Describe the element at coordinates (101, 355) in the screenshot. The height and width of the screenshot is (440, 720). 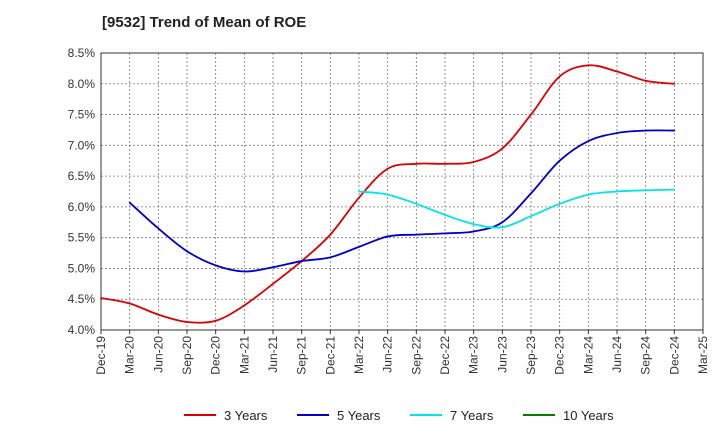
I see `x-tick-label: Dec-19` at that location.